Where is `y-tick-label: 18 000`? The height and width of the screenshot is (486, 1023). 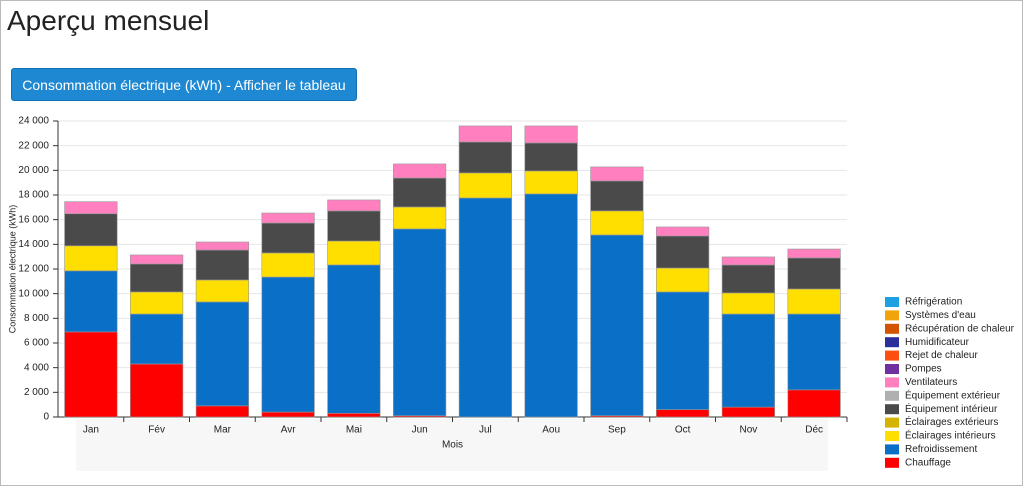
y-tick-label: 18 000 is located at coordinates (33, 195).